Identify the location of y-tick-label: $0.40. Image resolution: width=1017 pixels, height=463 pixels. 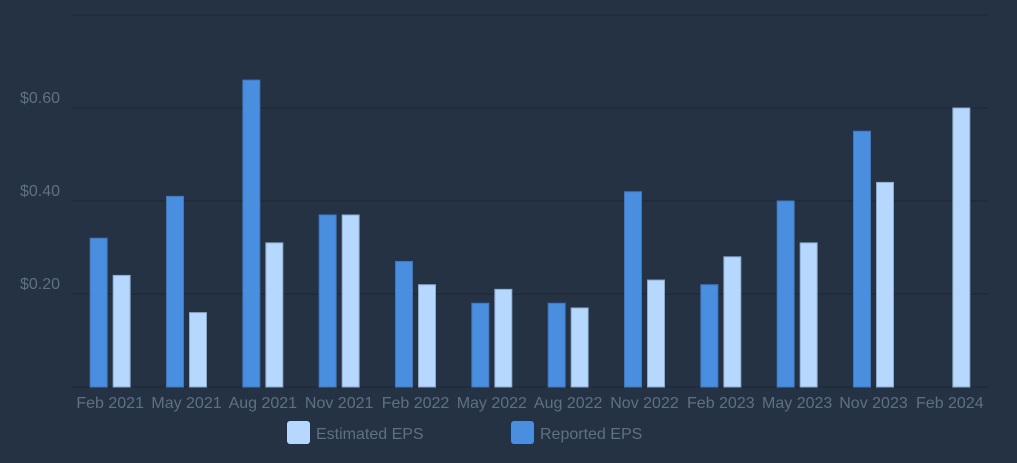
(40, 191).